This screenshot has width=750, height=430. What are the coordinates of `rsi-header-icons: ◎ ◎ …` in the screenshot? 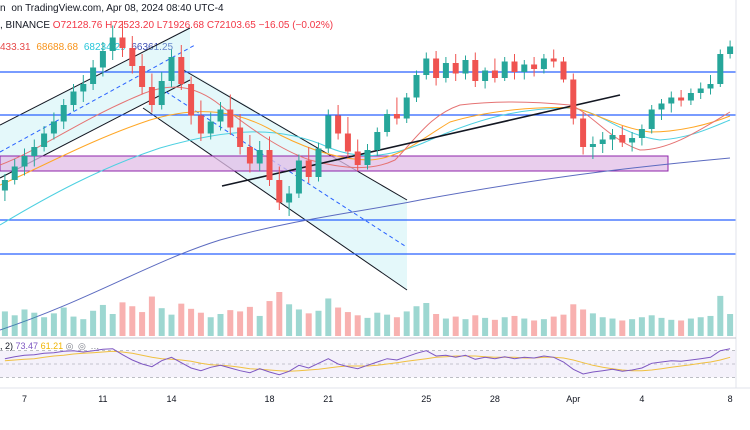 It's located at (83, 346).